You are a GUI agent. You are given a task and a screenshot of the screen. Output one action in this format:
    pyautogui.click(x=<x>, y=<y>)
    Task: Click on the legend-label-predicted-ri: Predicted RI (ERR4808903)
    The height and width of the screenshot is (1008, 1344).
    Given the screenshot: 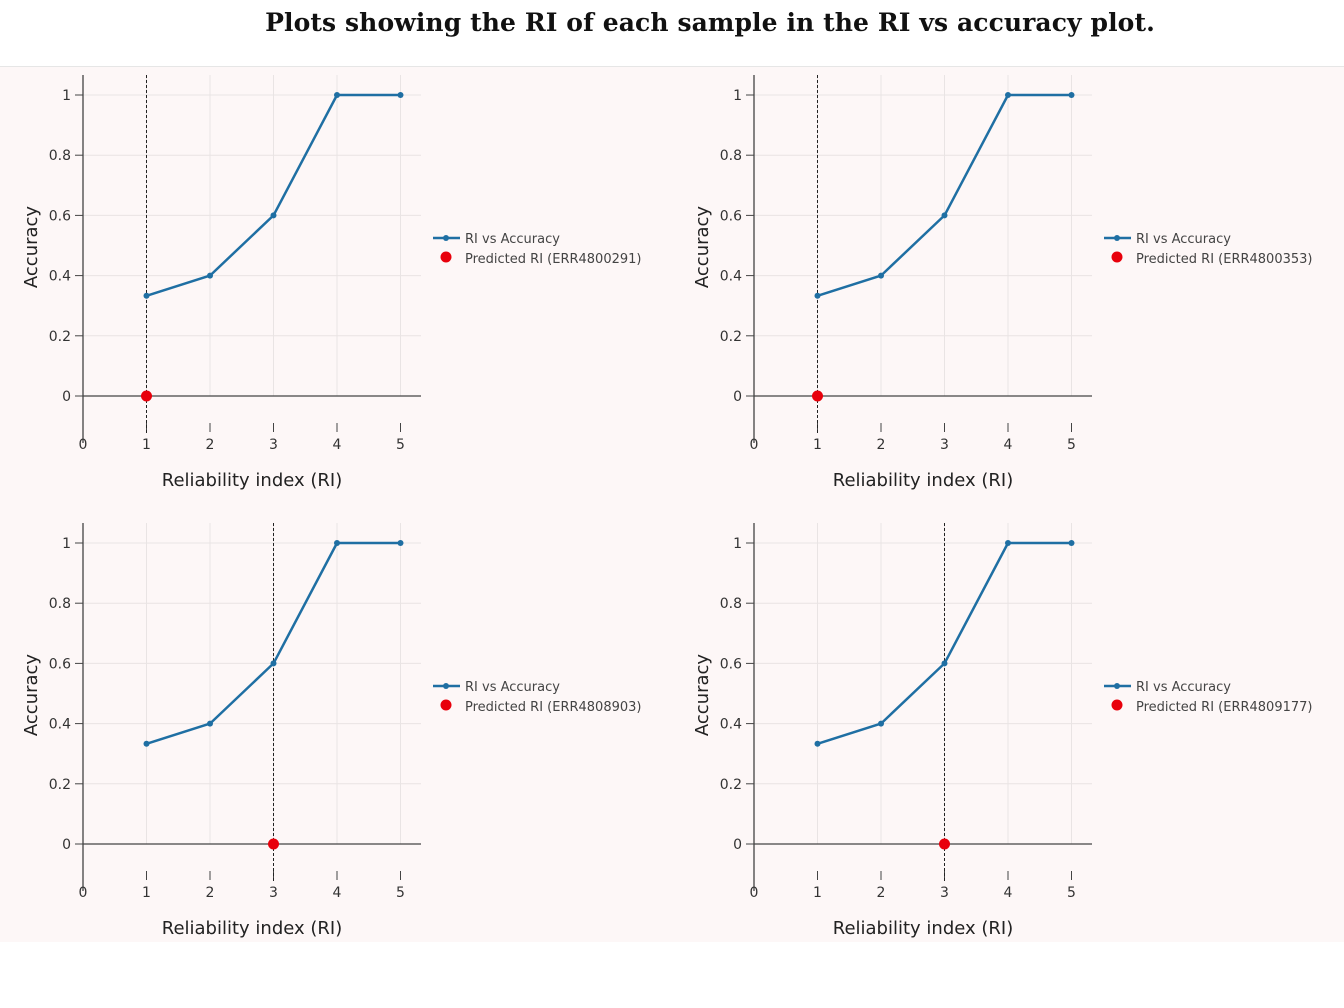 What is the action you would take?
    pyautogui.click(x=553, y=707)
    